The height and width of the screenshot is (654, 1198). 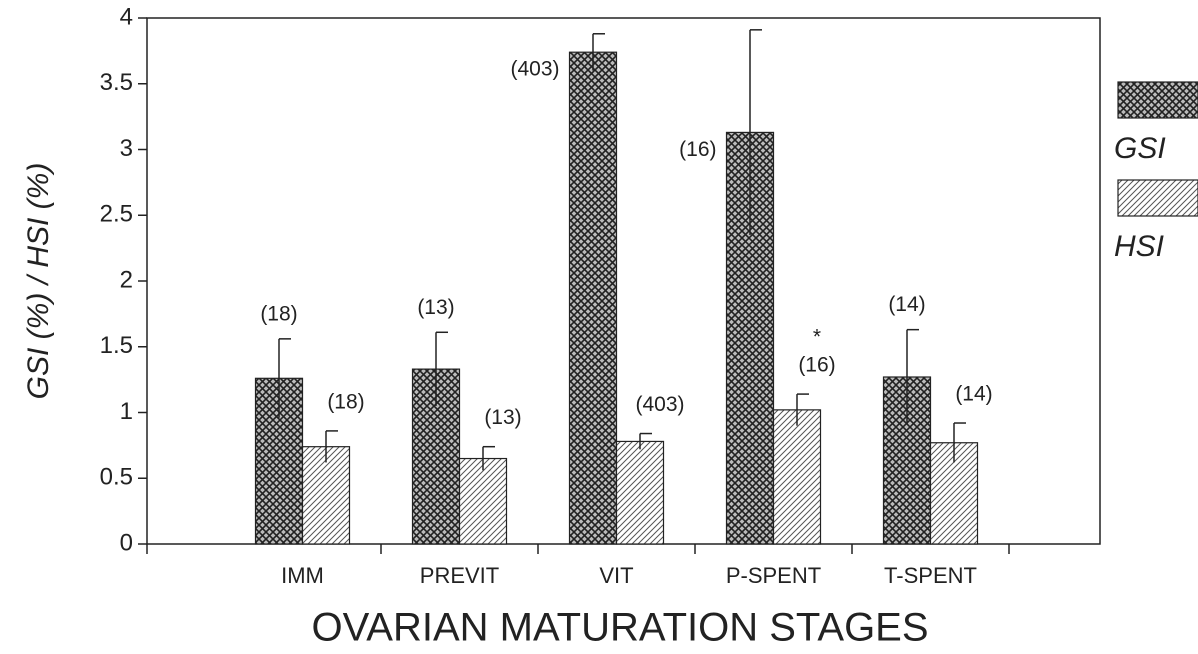 What do you see at coordinates (126, 148) in the screenshot?
I see `y-tick-label: 3` at bounding box center [126, 148].